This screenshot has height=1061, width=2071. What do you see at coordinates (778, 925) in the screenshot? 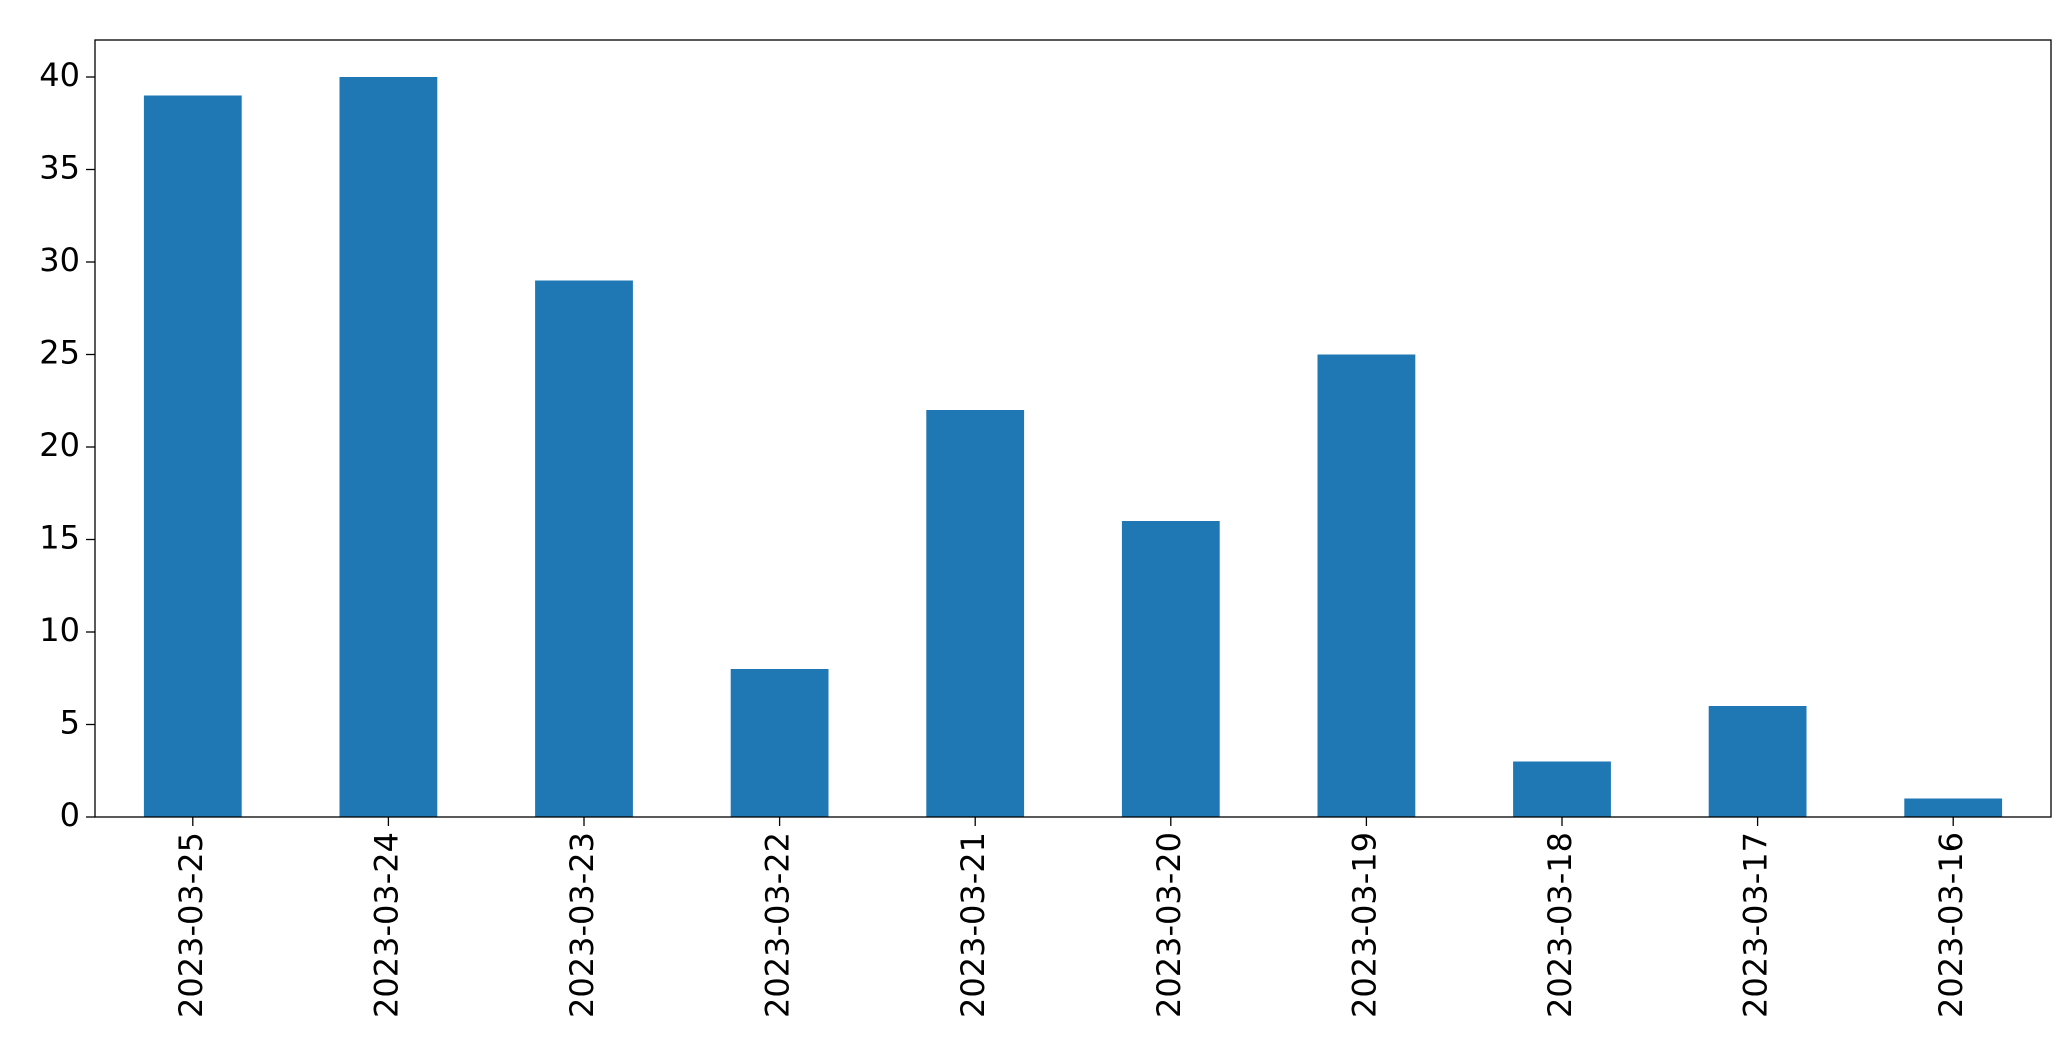
I see `x-tick-label: 2023-03-22` at bounding box center [778, 925].